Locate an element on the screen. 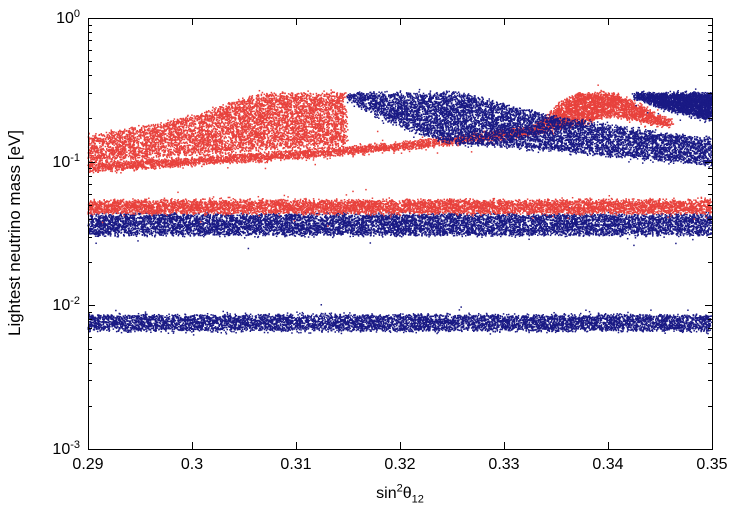 The height and width of the screenshot is (519, 741). y-tick-label: 10⁻² is located at coordinates (66, 305).